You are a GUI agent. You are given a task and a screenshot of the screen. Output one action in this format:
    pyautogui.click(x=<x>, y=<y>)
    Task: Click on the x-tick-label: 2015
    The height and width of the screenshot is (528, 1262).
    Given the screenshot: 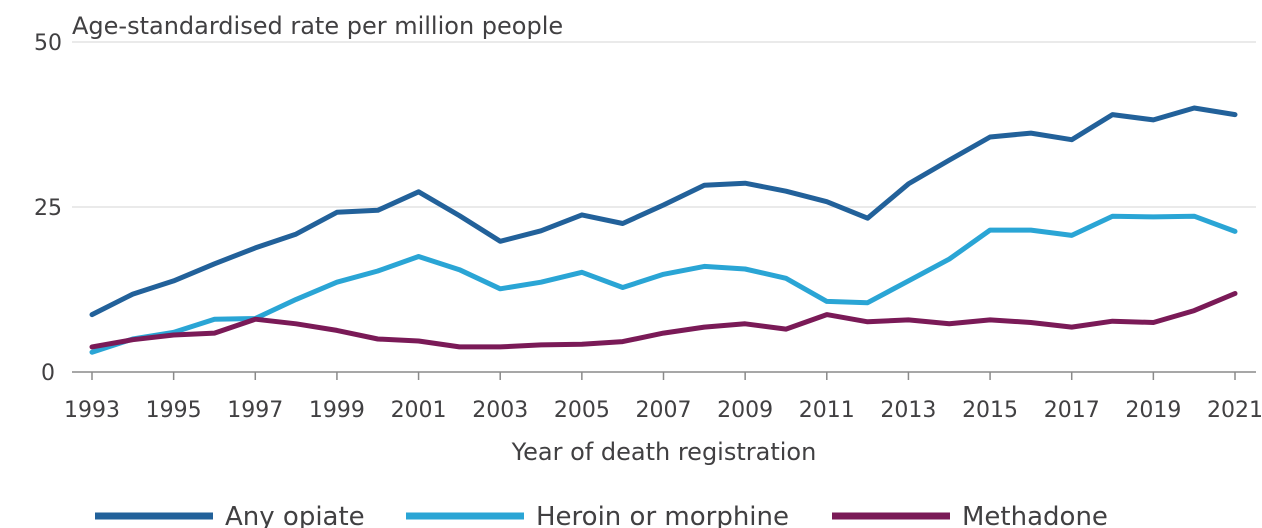 What is the action you would take?
    pyautogui.click(x=990, y=410)
    